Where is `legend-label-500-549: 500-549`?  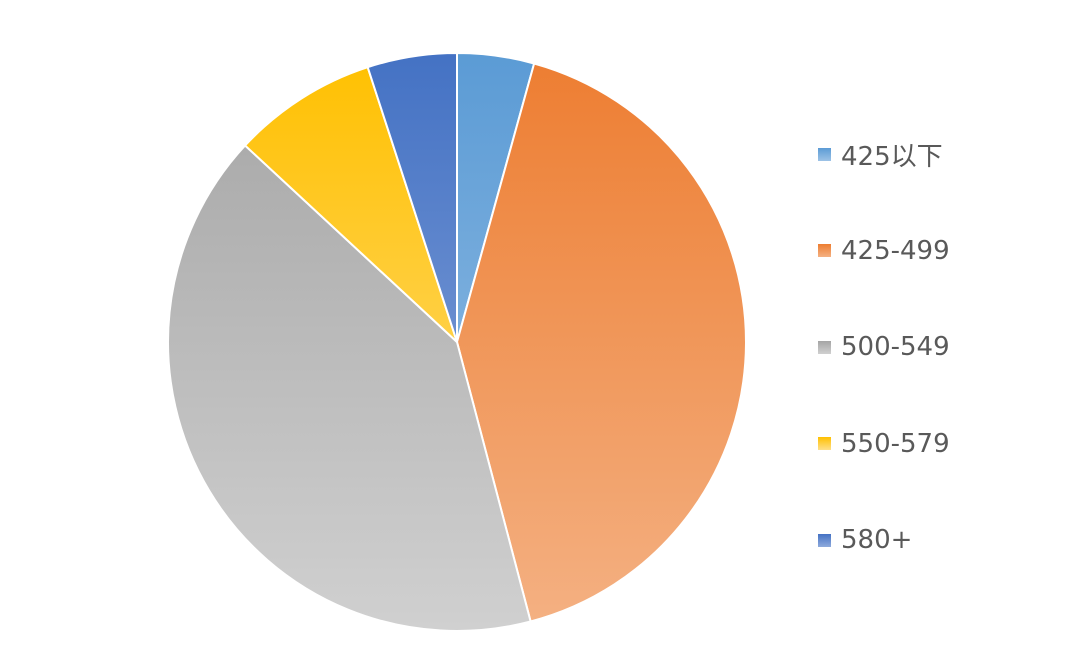
legend-label-500-549: 500-549 is located at coordinates (895, 347).